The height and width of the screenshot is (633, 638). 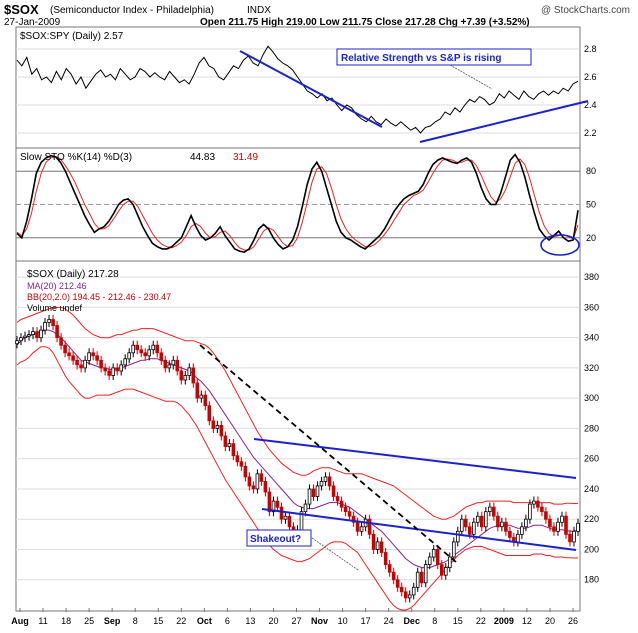 What do you see at coordinates (504, 121) in the screenshot?
I see `rs-uptrend-line` at bounding box center [504, 121].